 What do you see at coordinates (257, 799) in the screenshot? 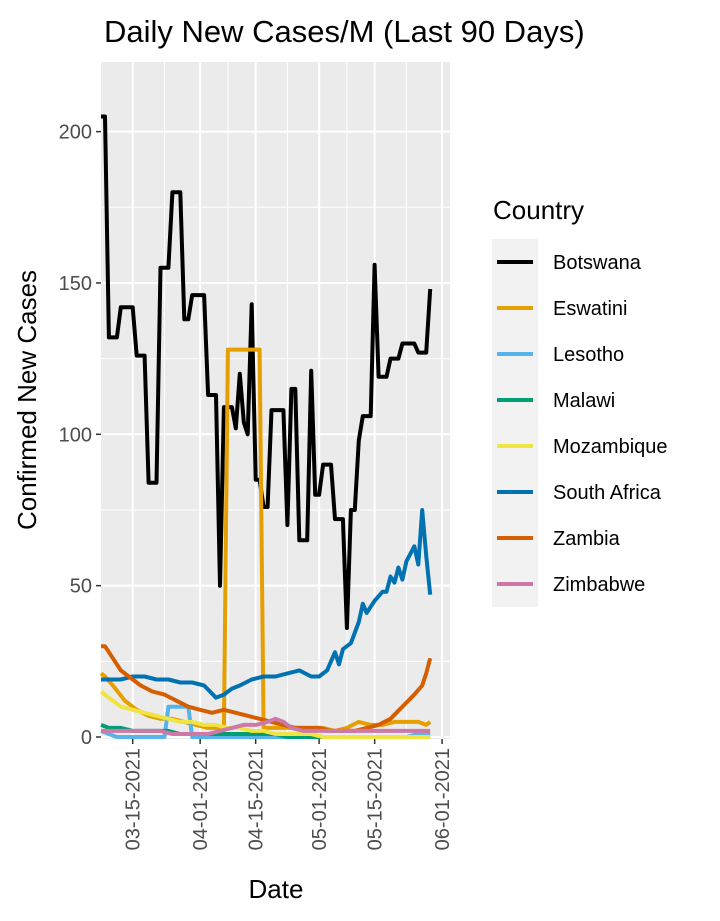
I see `x-tick-label: 04-15-2021` at bounding box center [257, 799].